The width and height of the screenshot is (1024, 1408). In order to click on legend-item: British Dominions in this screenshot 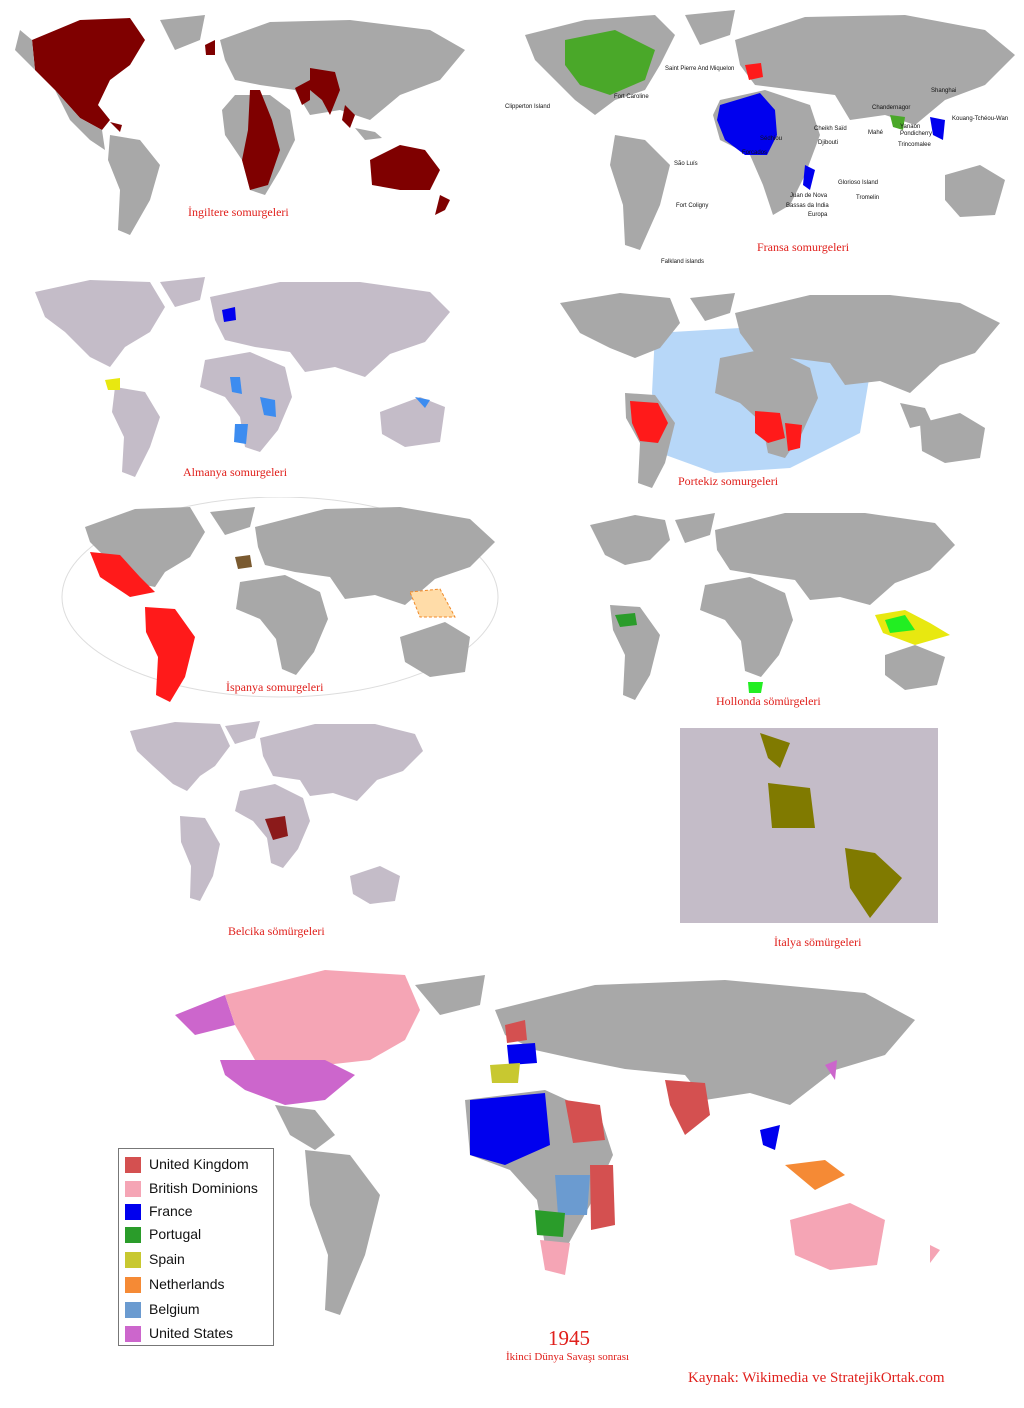, I will do `click(199, 1190)`.